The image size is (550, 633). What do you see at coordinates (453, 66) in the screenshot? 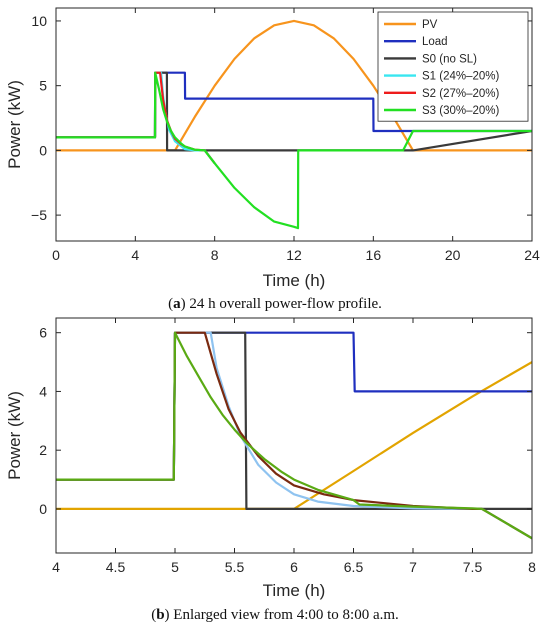
I see `legend-box` at bounding box center [453, 66].